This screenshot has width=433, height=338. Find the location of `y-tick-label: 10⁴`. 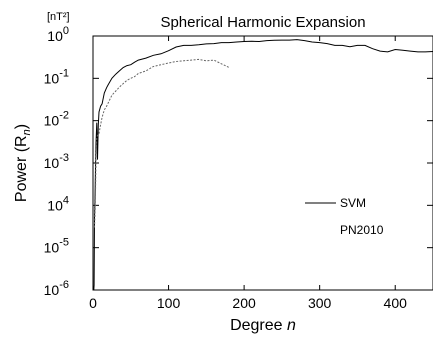

y-tick-label: 10⁴ is located at coordinates (58, 203).